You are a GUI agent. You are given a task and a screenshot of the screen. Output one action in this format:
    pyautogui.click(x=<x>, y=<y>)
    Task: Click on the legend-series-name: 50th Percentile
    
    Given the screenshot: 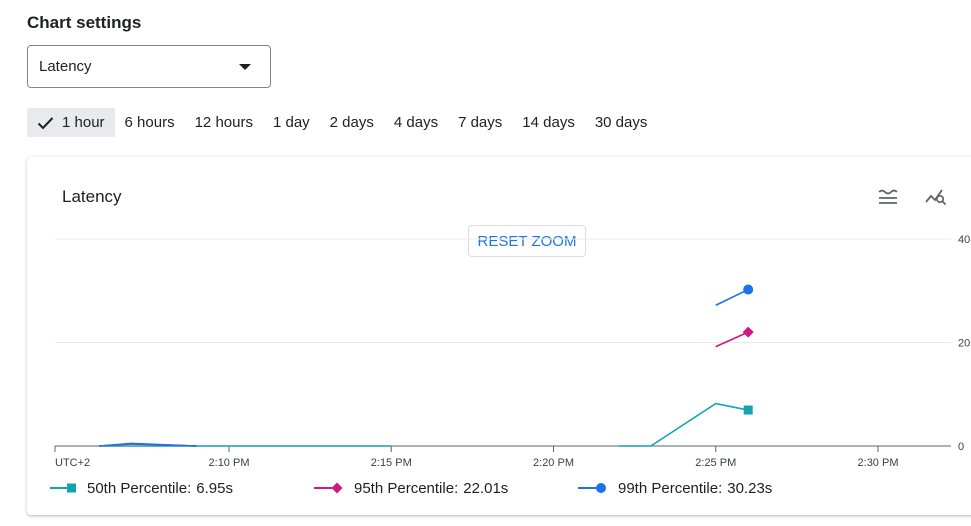 What is the action you would take?
    pyautogui.click(x=137, y=488)
    